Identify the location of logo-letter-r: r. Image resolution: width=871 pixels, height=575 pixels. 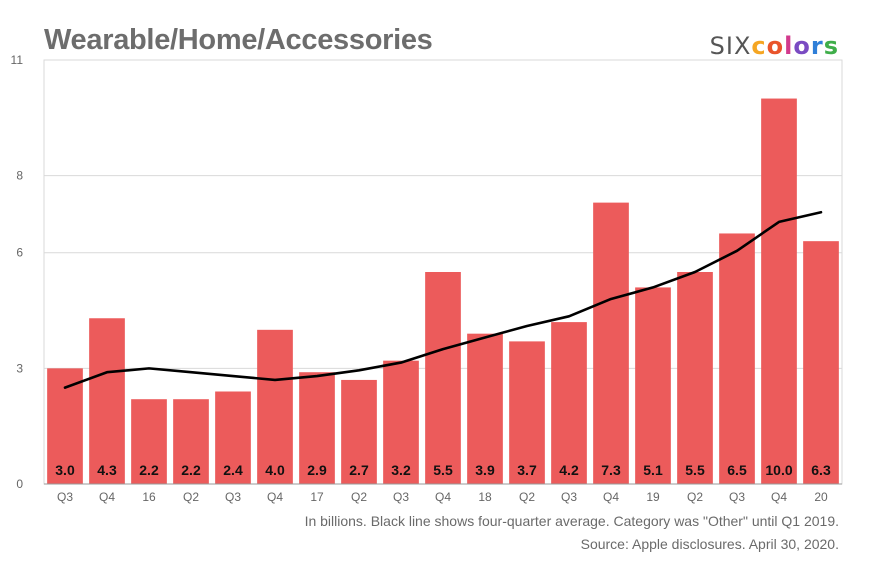
(817, 46).